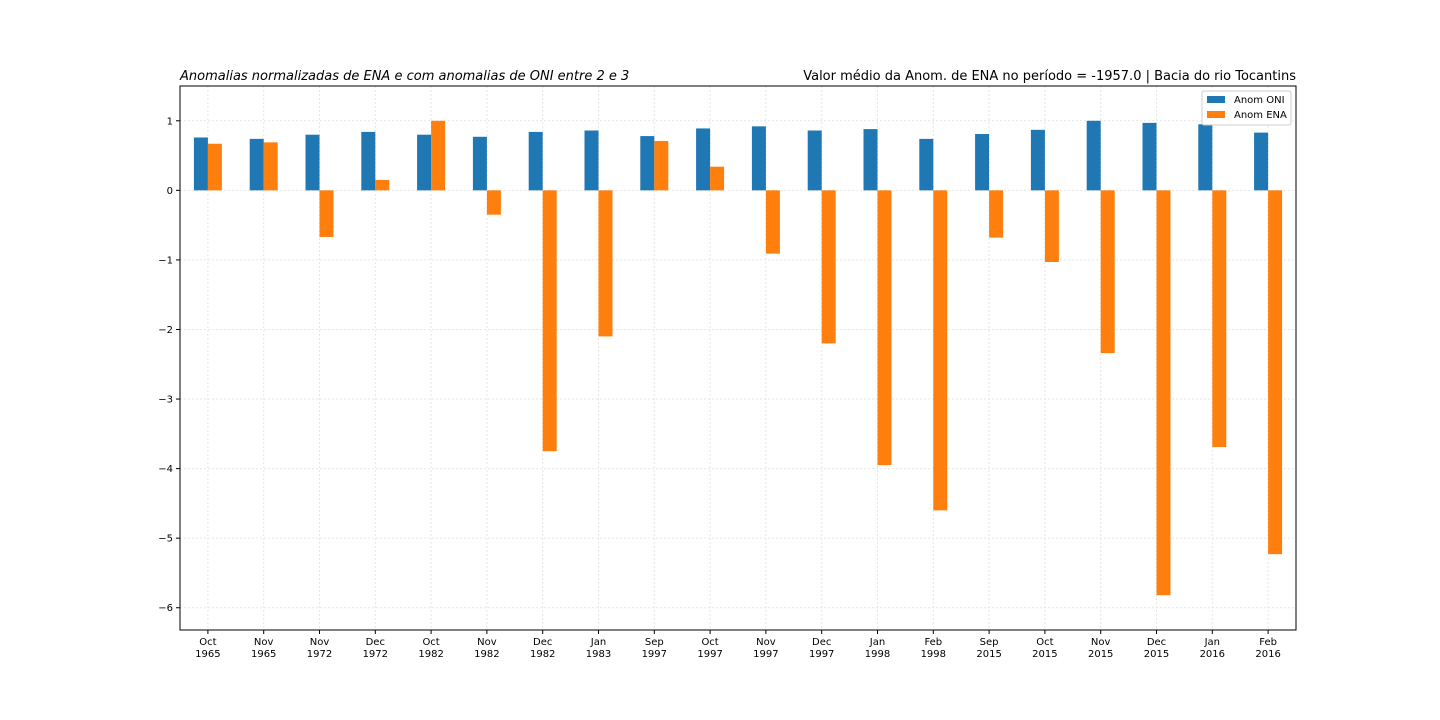  What do you see at coordinates (1259, 100) in the screenshot?
I see `legend-label-oni: Anom ONI` at bounding box center [1259, 100].